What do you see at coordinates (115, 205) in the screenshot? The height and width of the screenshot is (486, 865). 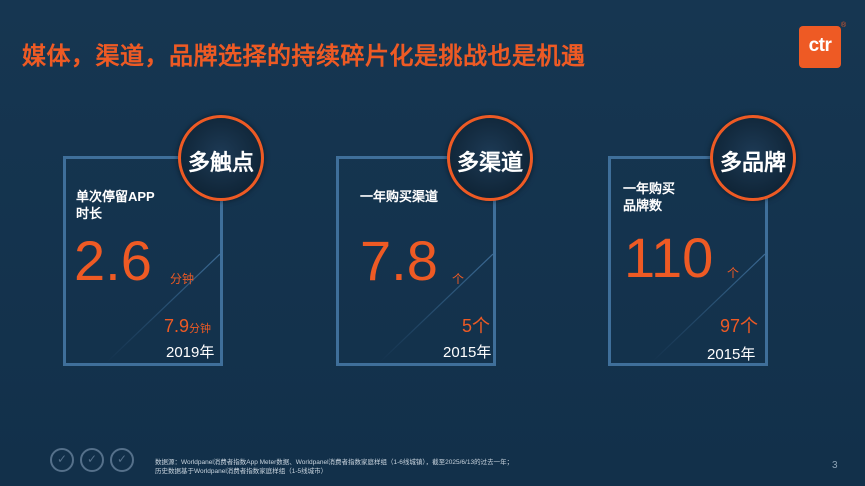 I see `metric-label: 单次停留APP 时长` at bounding box center [115, 205].